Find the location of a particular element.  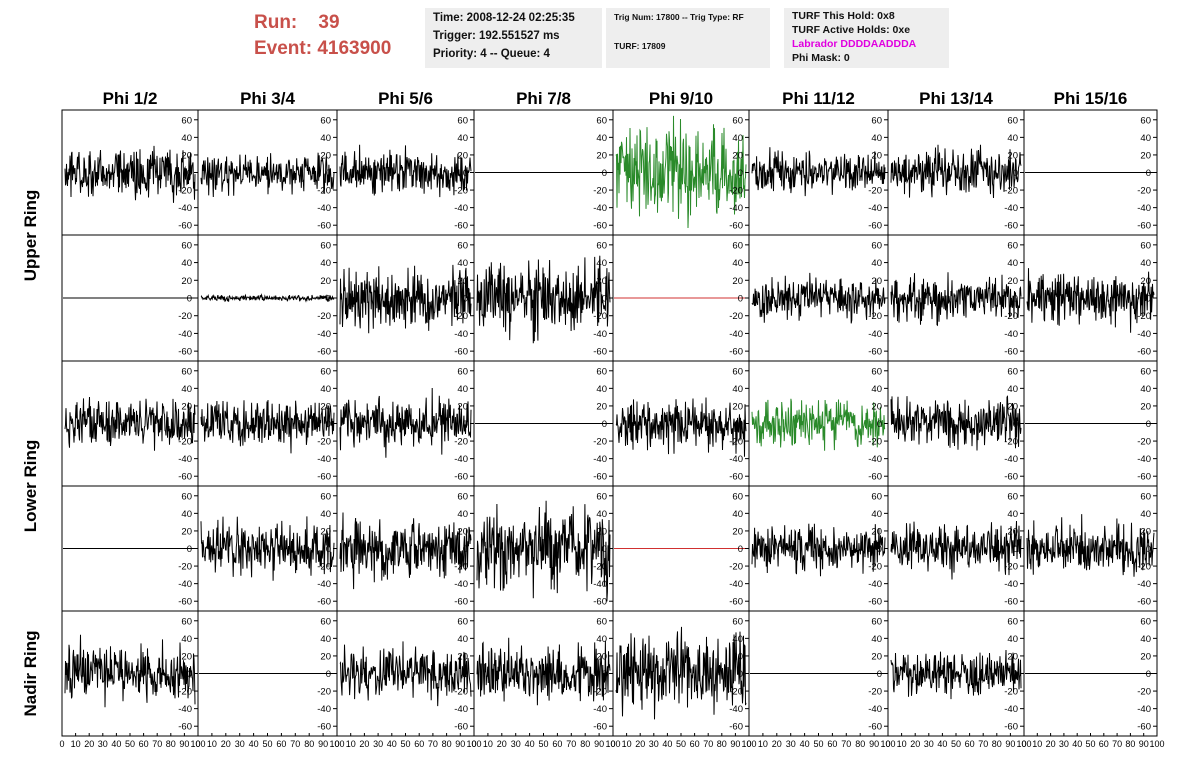

column-label: Phi 9/10 is located at coordinates (681, 98).